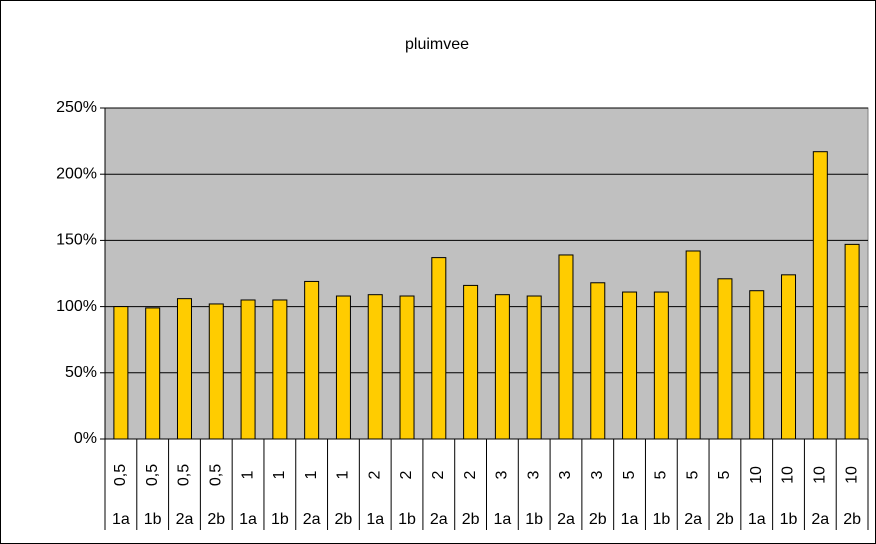 Image resolution: width=876 pixels, height=544 pixels. Describe the element at coordinates (76, 107) in the screenshot. I see `y-tick-label: 250%` at that location.